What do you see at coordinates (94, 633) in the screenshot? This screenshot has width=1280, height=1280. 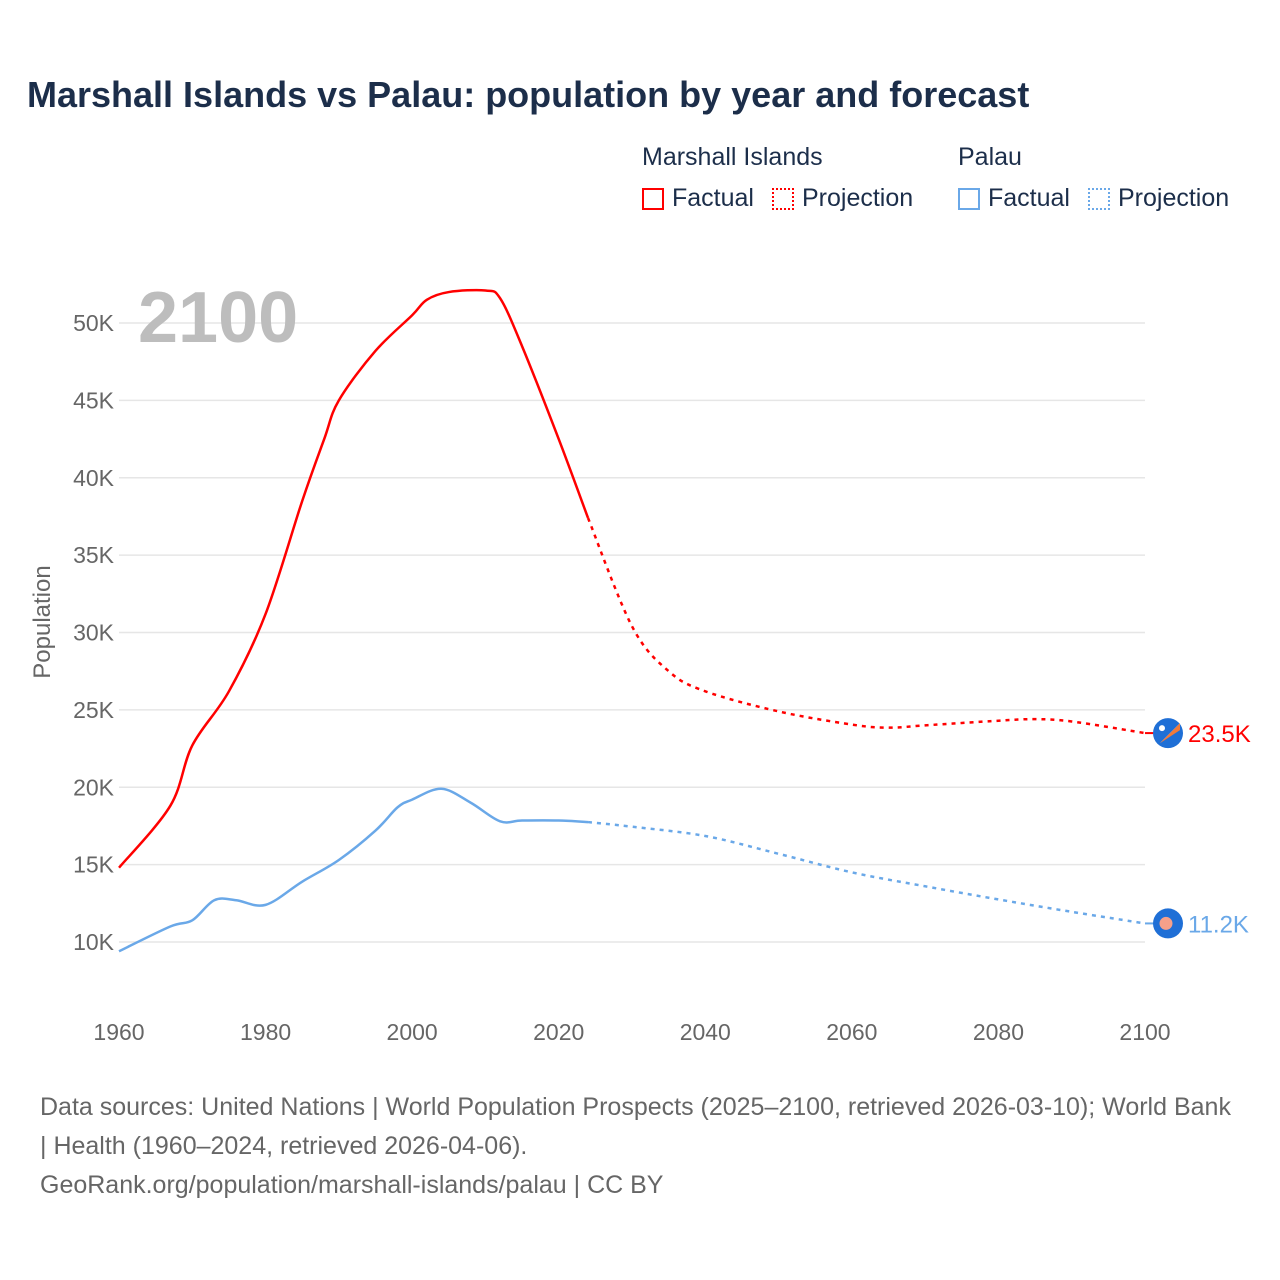 I see `y-tick-label: 30K` at bounding box center [94, 633].